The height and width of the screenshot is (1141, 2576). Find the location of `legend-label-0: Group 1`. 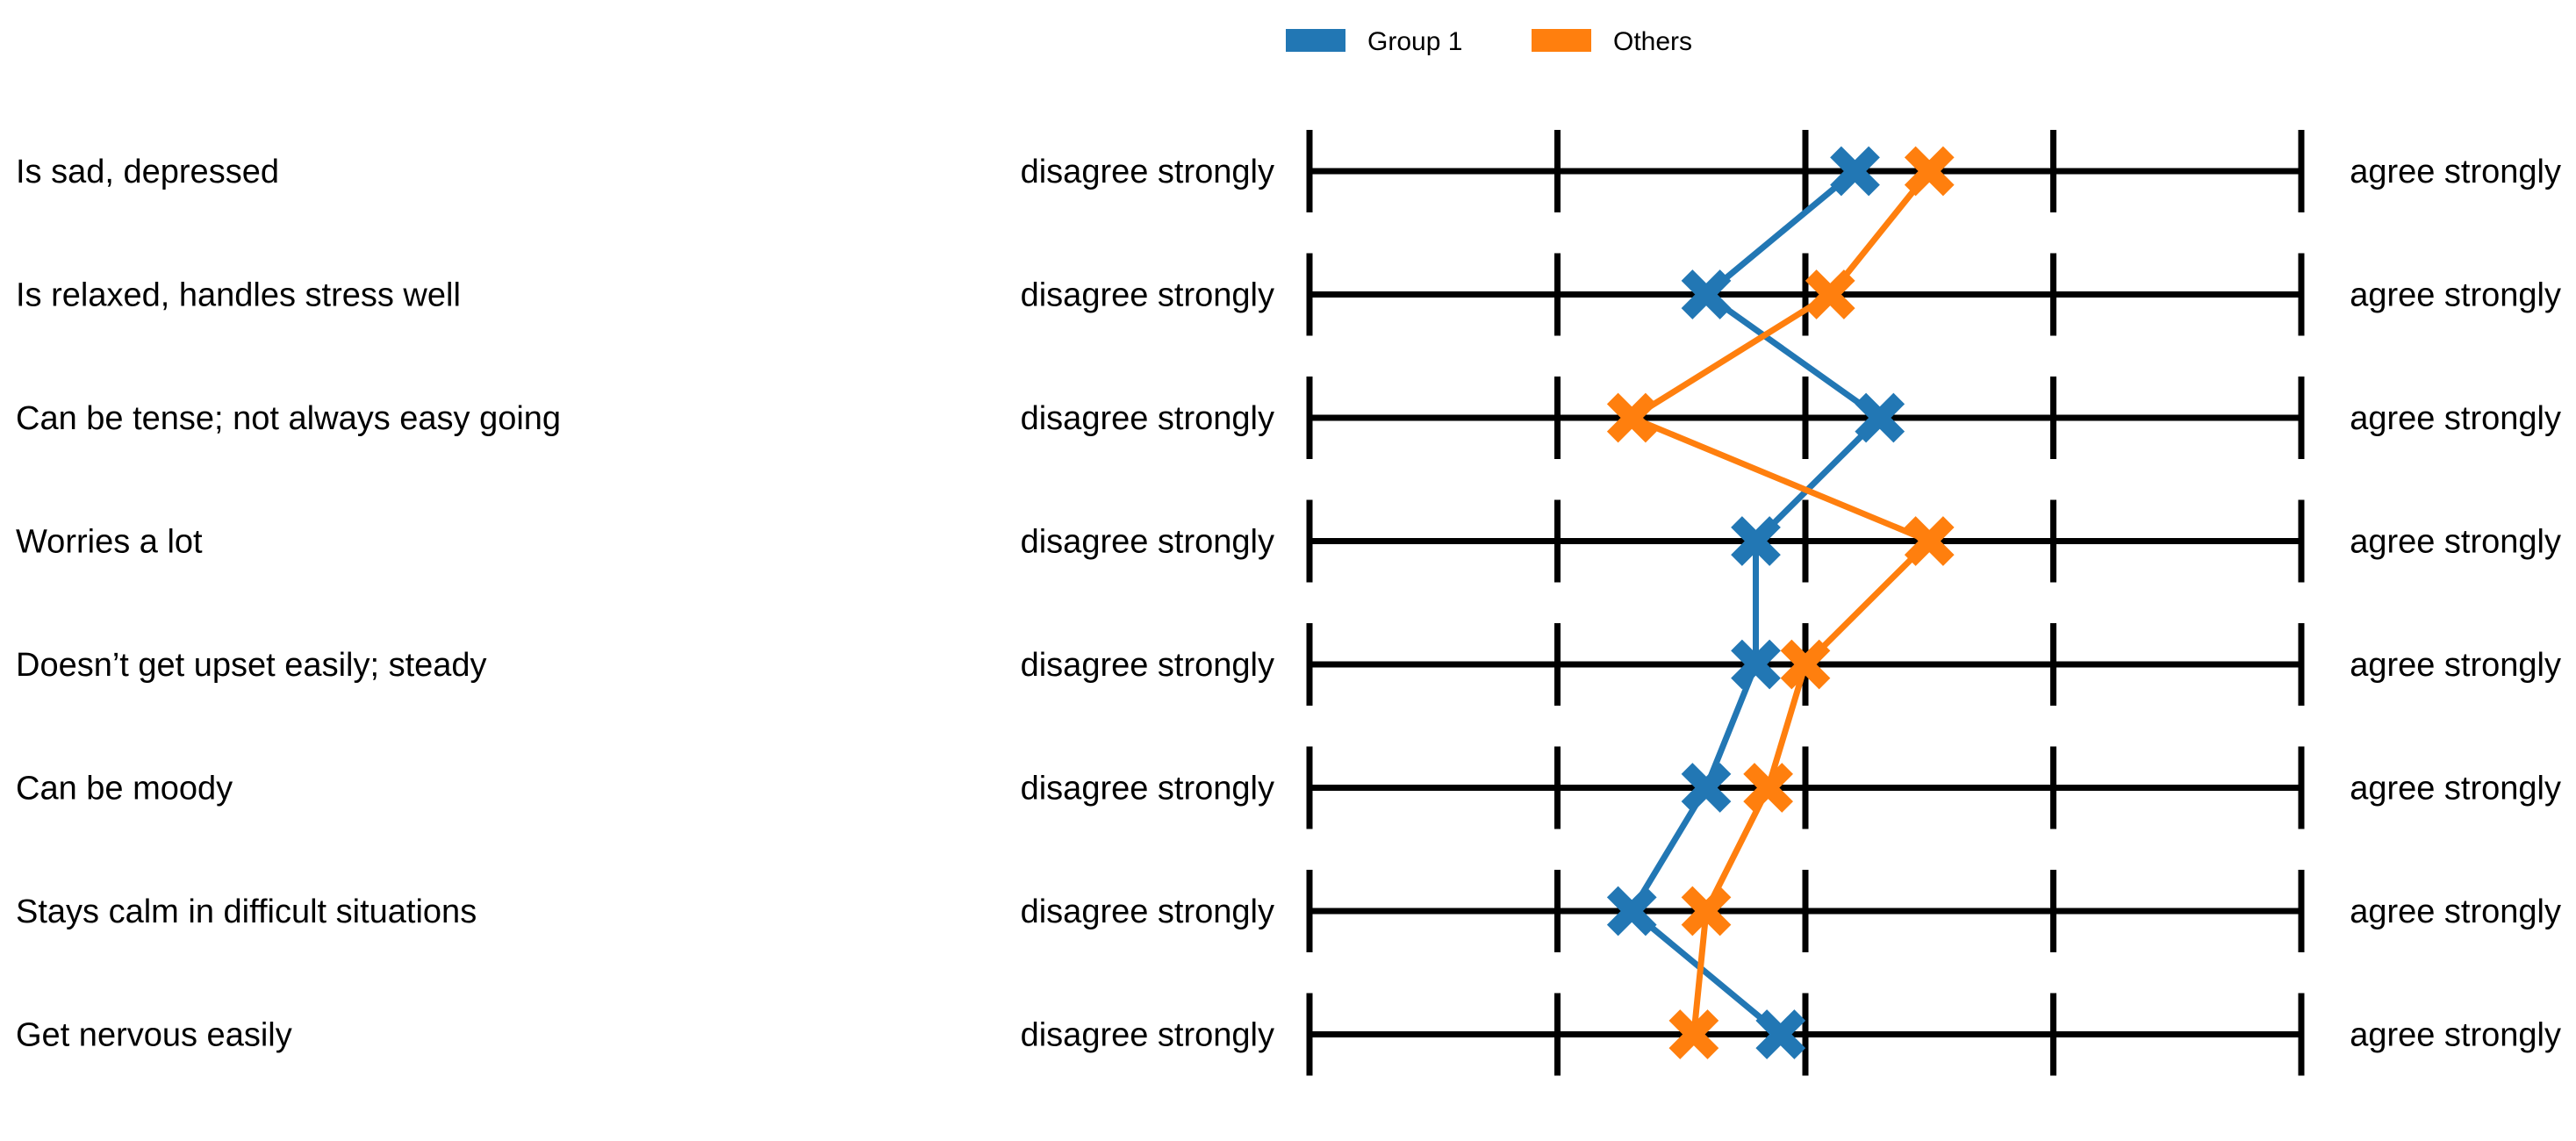

legend-label-0: Group 1 is located at coordinates (1414, 41).